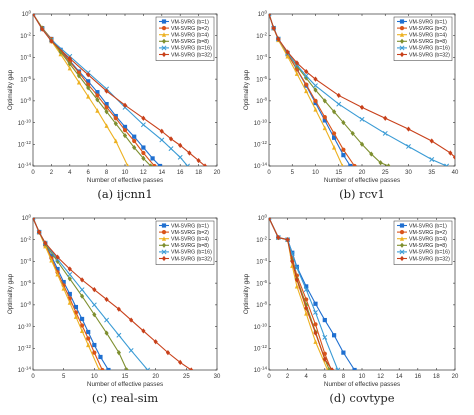 The image size is (474, 415). What do you see at coordinates (307, 377) in the screenshot?
I see `x-tick-label: 4` at bounding box center [307, 377].